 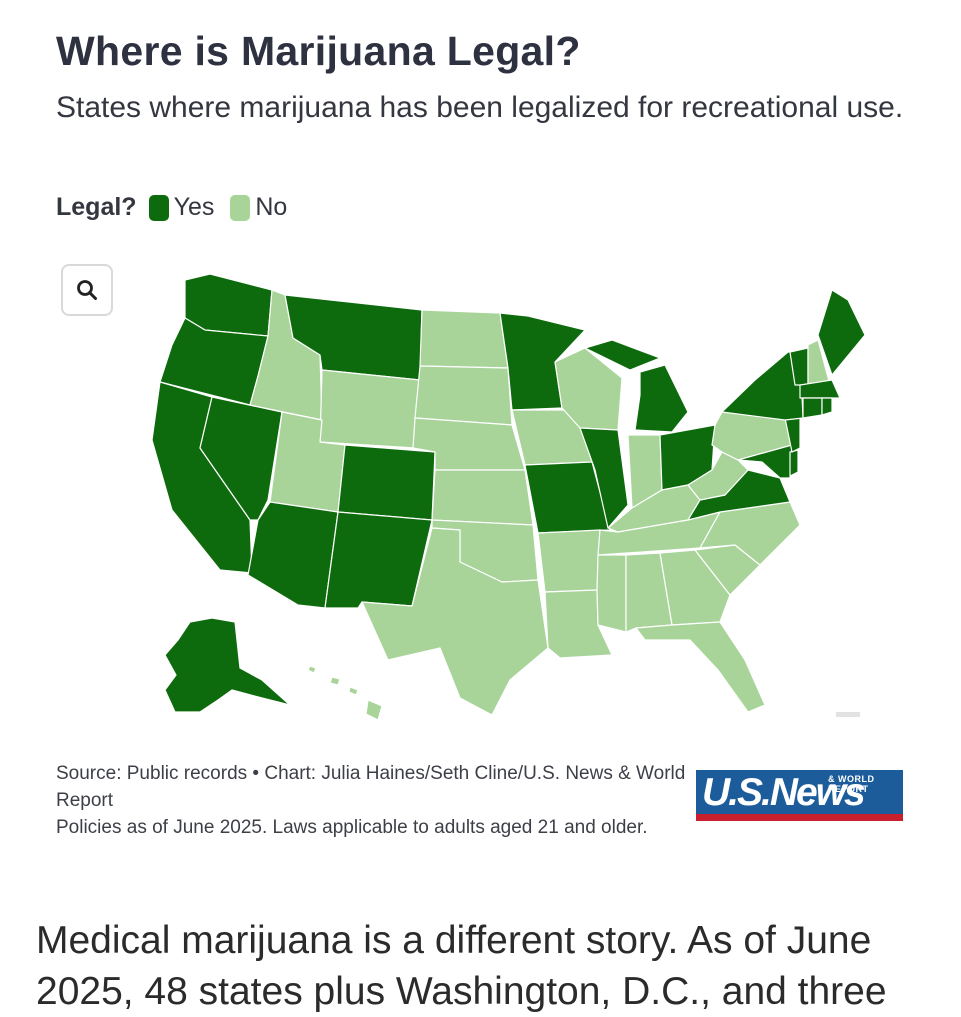 I want to click on zoom-button, so click(x=87, y=290).